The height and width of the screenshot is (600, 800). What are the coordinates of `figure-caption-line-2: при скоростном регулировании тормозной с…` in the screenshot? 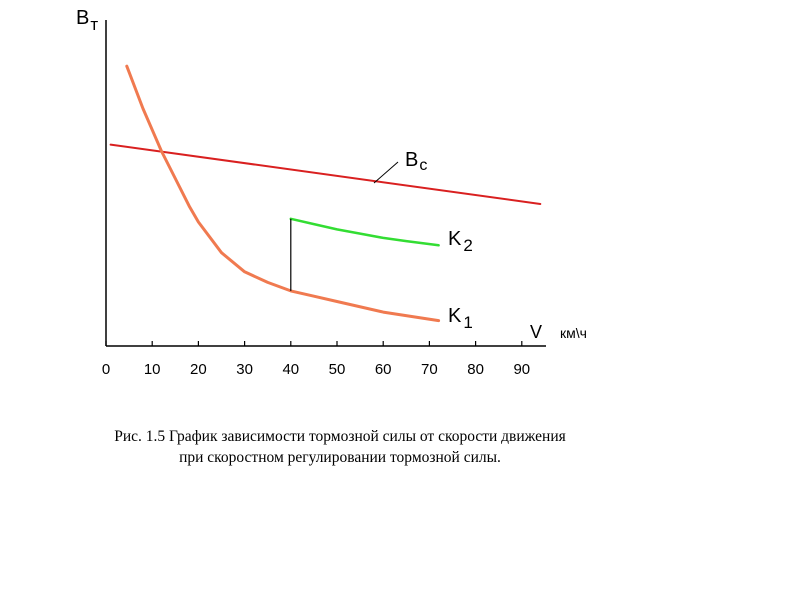 It's located at (340, 457).